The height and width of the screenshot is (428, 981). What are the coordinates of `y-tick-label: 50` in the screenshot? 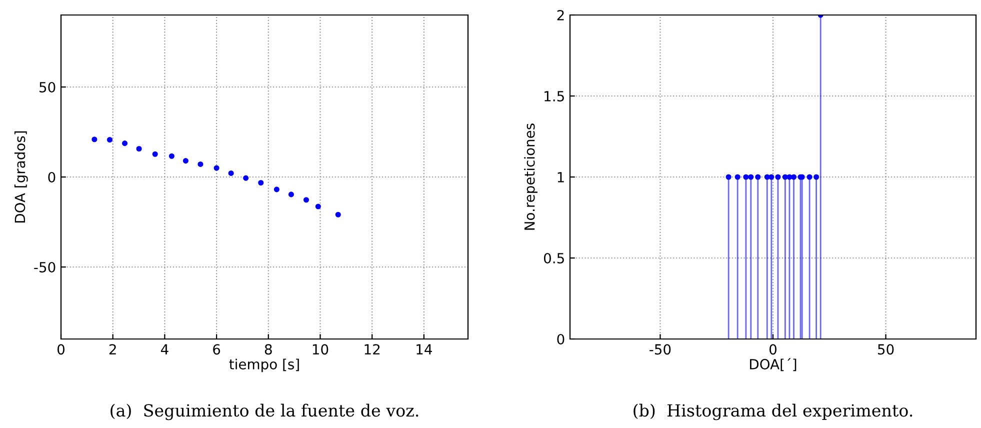 It's located at (48, 87).